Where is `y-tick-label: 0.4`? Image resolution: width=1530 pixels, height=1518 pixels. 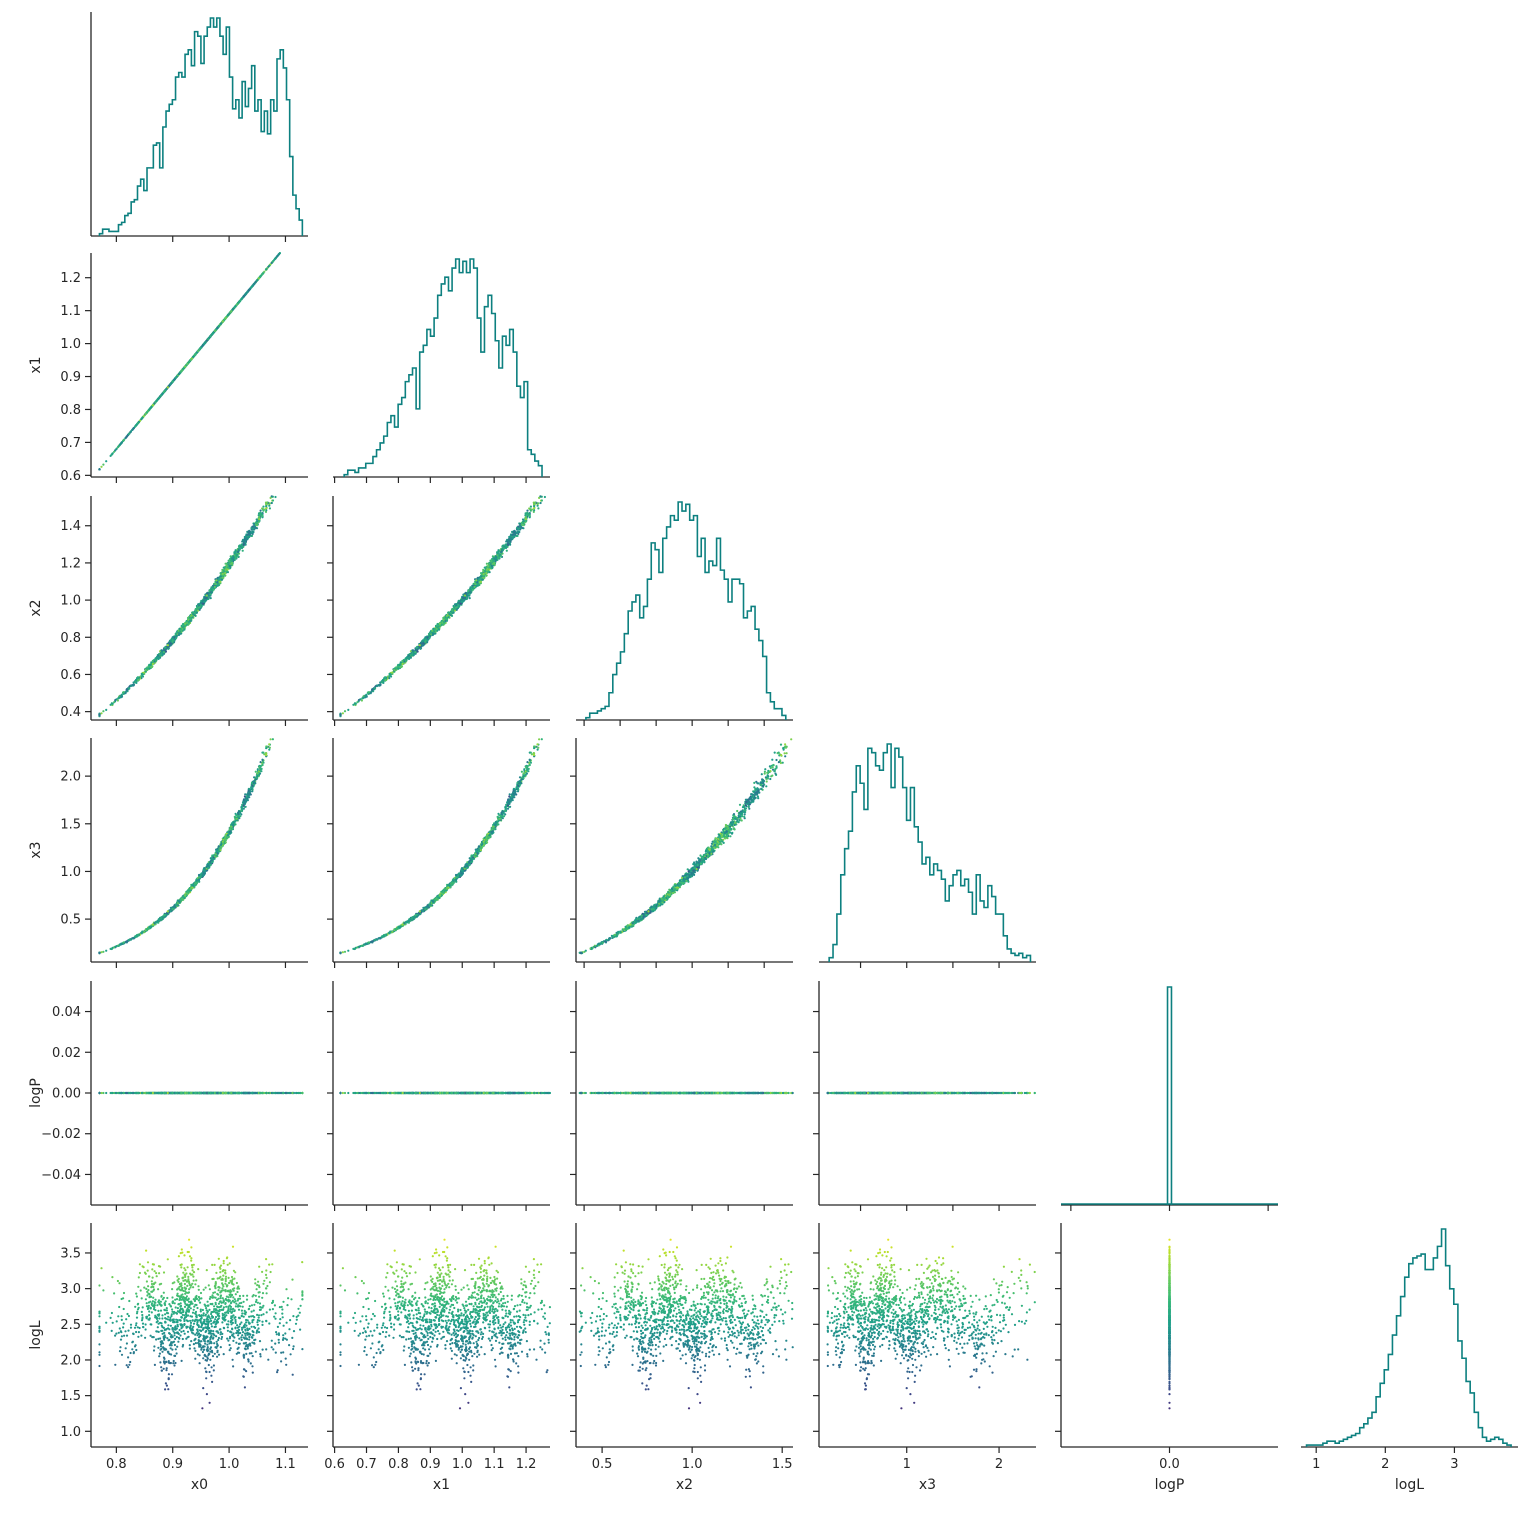 y-tick-label: 0.4 is located at coordinates (70, 712).